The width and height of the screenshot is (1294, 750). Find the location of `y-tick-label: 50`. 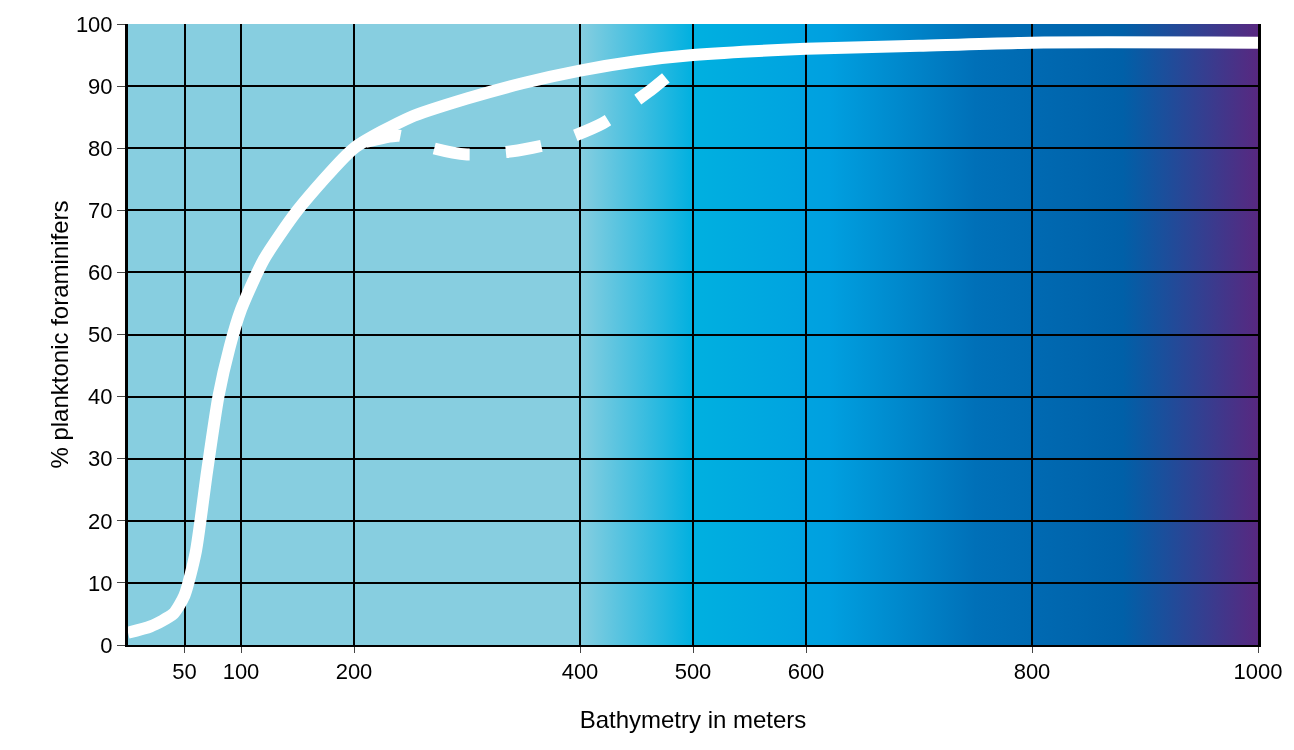

y-tick-label: 50 is located at coordinates (100, 335).